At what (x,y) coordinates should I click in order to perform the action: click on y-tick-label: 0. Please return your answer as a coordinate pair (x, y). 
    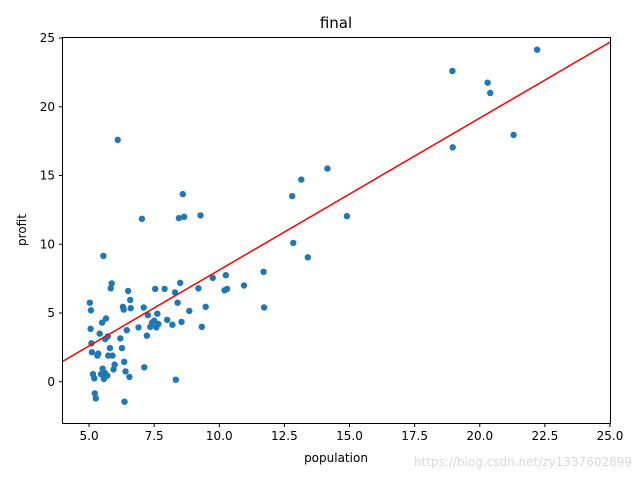
    Looking at the image, I should click on (51, 382).